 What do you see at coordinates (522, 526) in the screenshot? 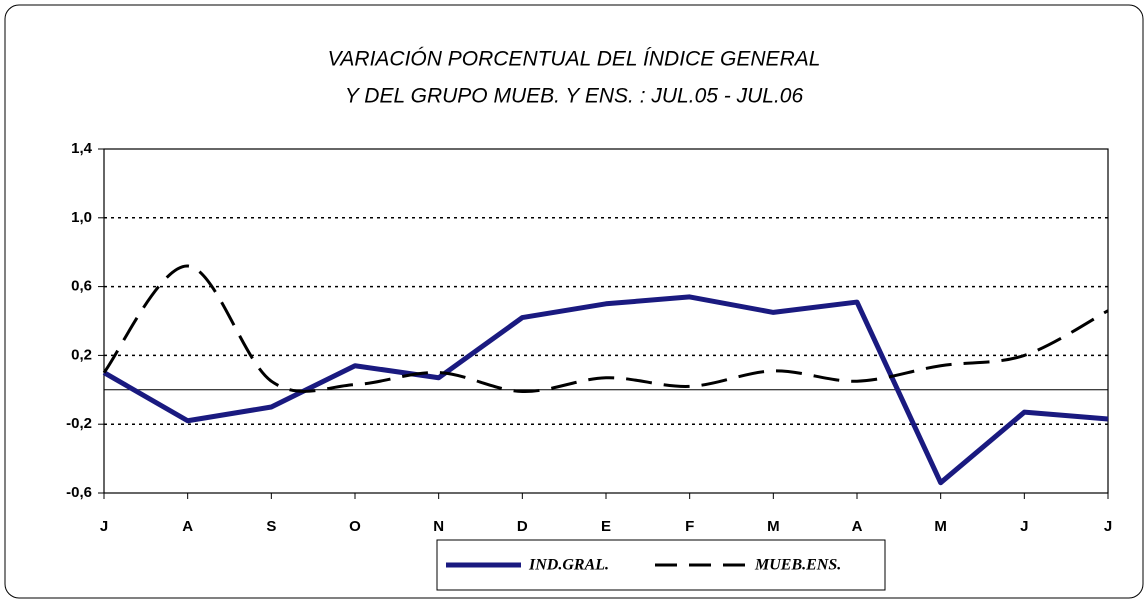
I see `x-tick-label: D` at bounding box center [522, 526].